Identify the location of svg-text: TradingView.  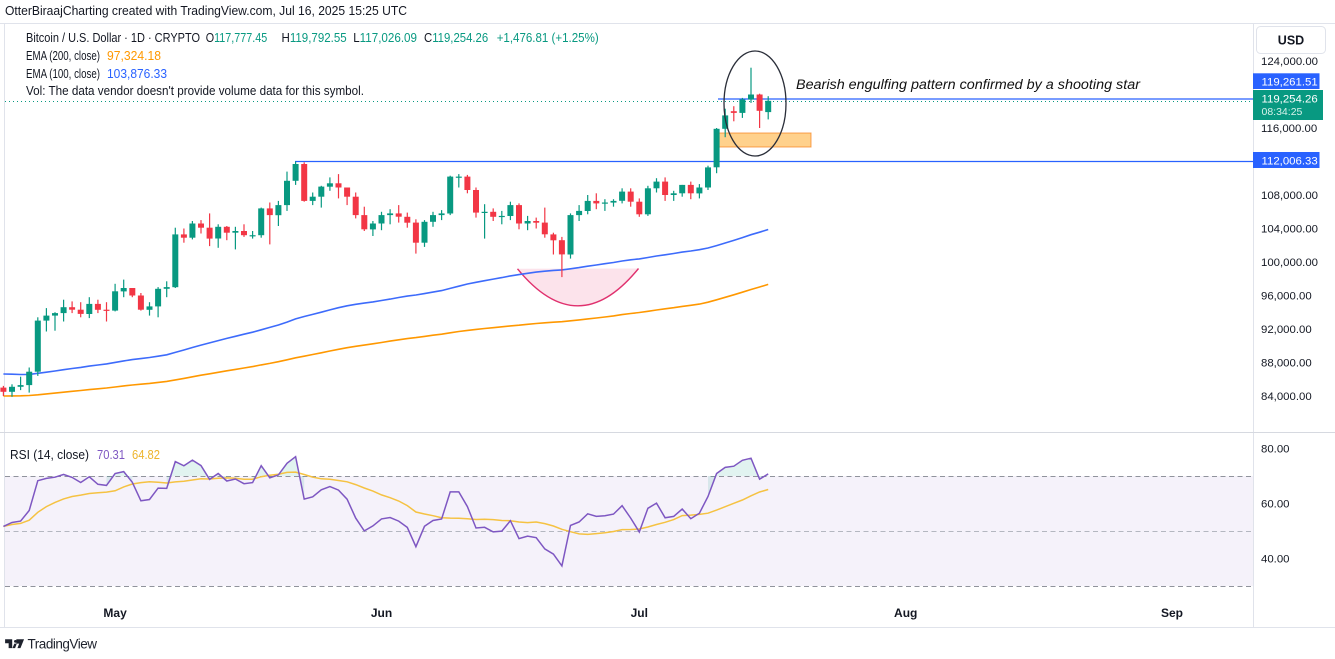
(63, 644).